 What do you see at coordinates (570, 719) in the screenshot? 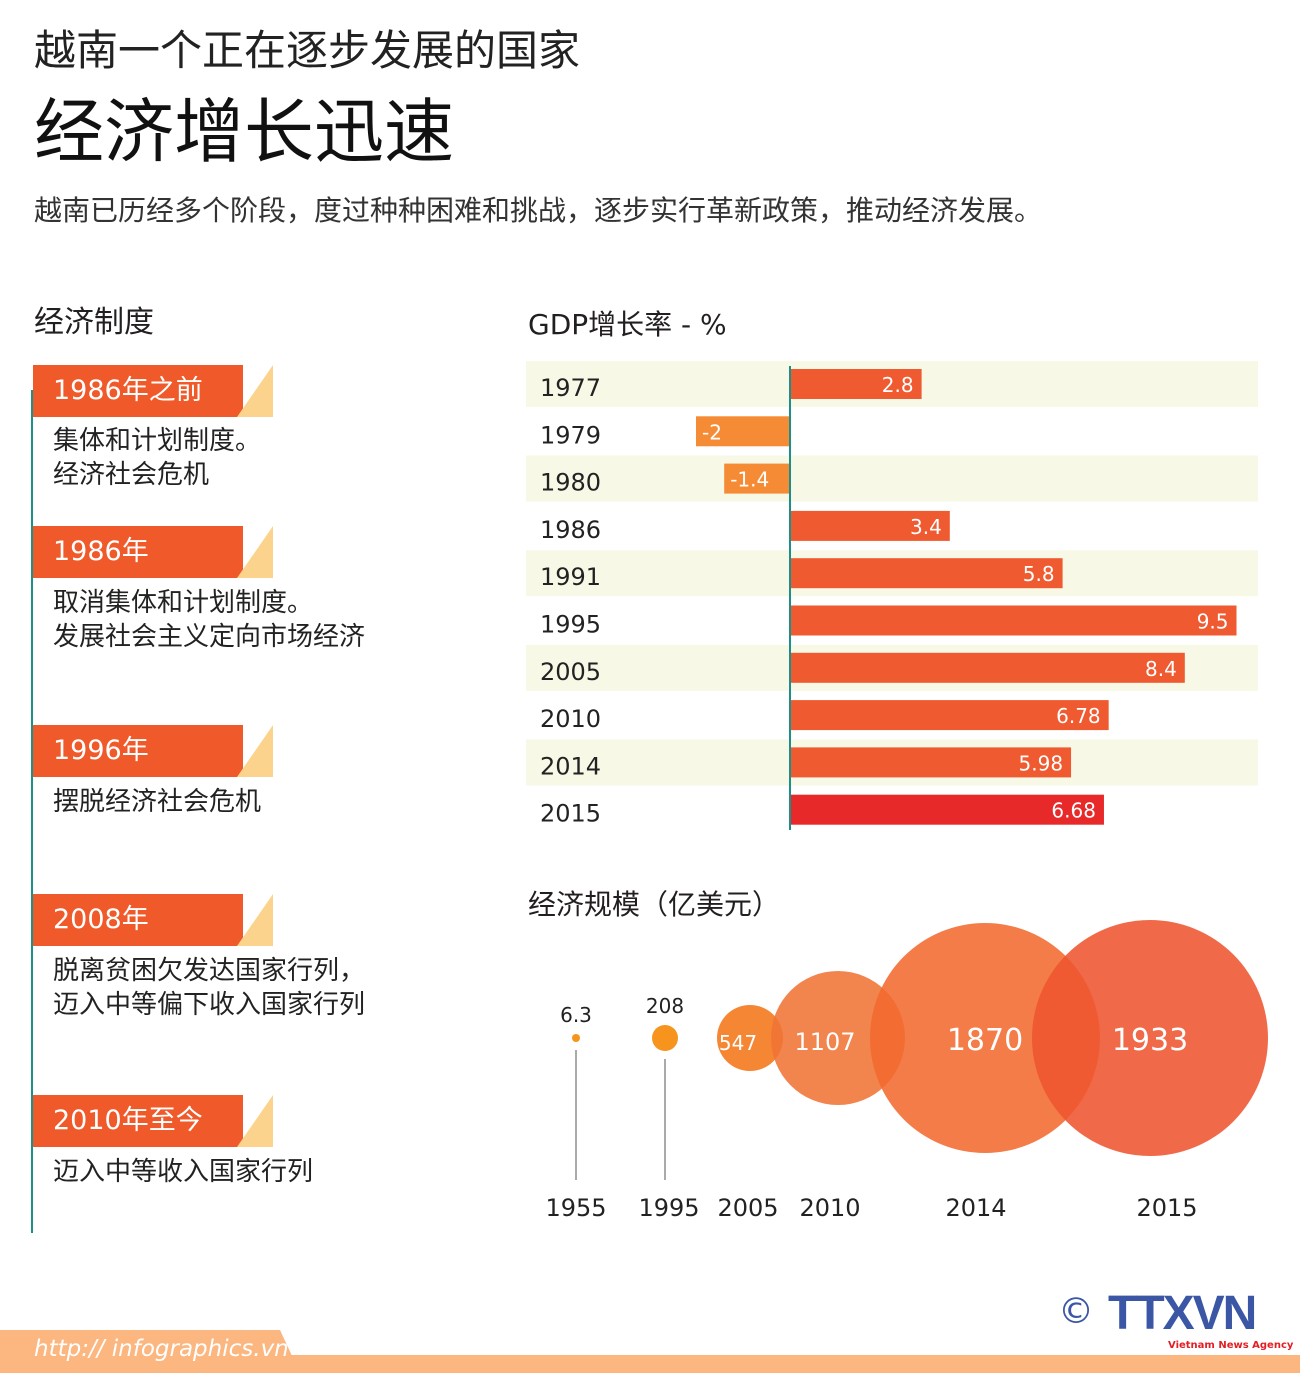
I see `category-label: 2010` at bounding box center [570, 719].